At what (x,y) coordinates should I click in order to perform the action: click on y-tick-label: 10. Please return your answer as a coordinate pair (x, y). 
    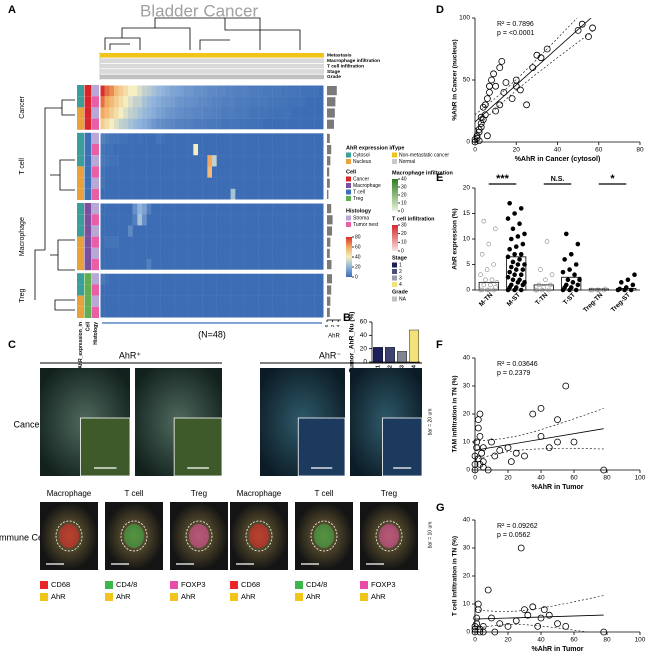
    Looking at the image, I should click on (467, 604).